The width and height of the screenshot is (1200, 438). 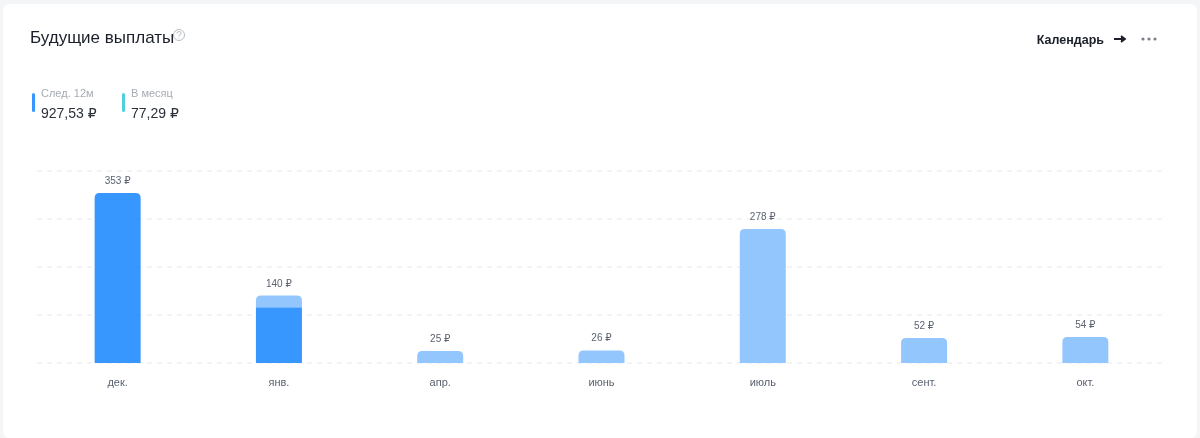 I want to click on data-label: 278 ₽, so click(x=763, y=217).